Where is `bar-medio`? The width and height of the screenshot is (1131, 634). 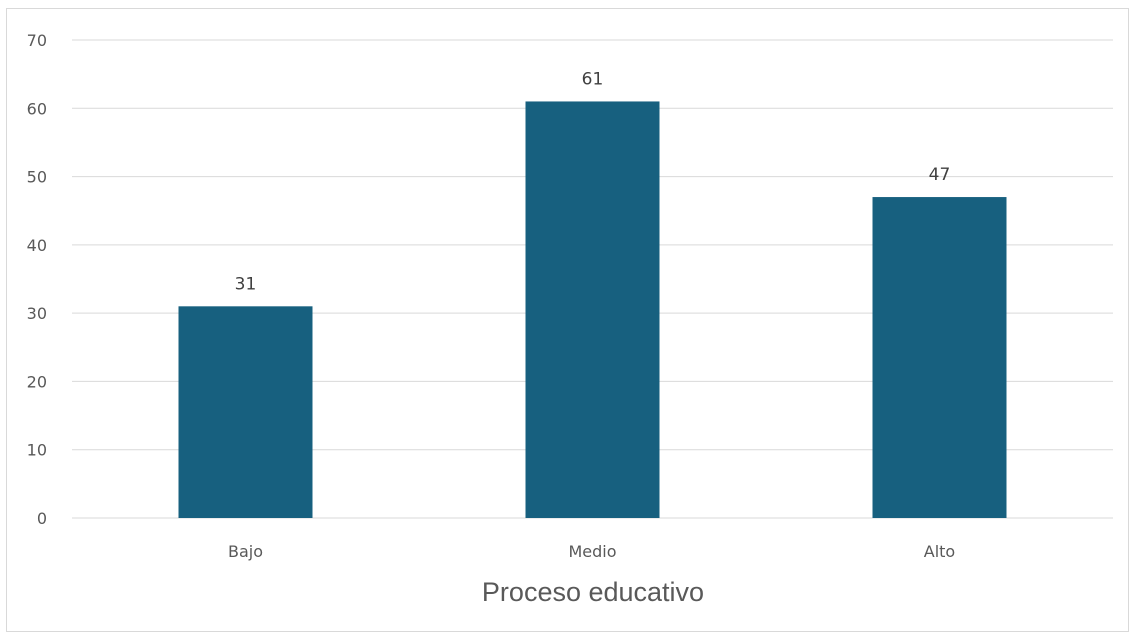
bar-medio is located at coordinates (592, 309).